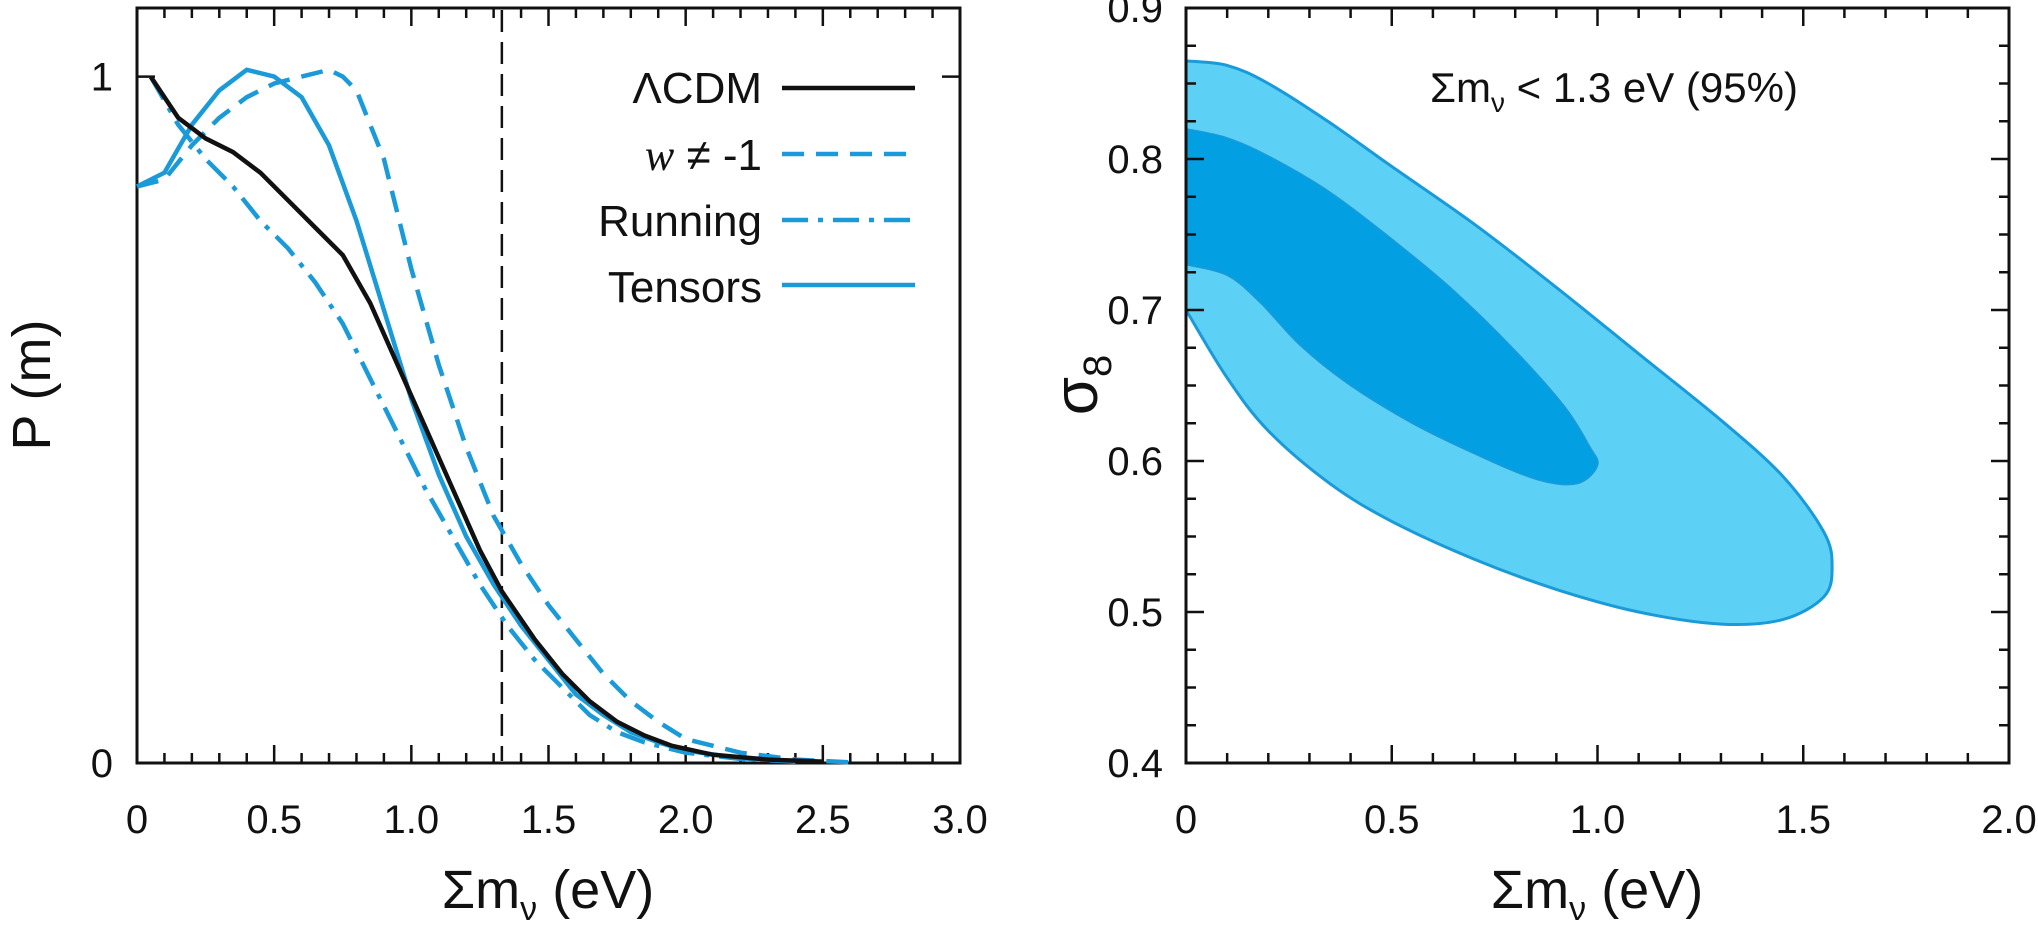  I want to click on left-y-tick-label: 0, so click(102, 764).